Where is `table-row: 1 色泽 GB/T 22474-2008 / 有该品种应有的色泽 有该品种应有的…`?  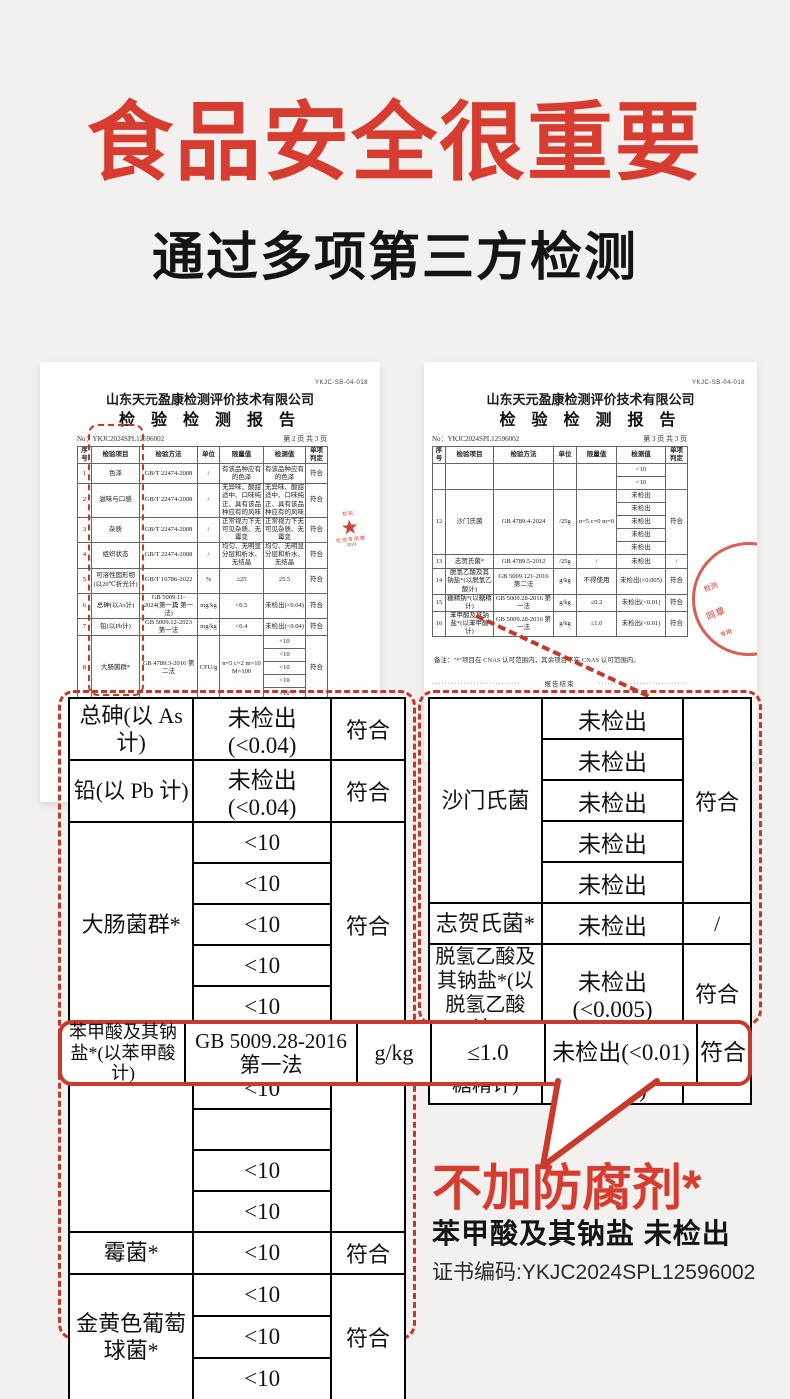
table-row: 1 色泽 GB/T 22474-2008 / 有该品种应有的色泽 有该品种应有的… is located at coordinates (202, 474).